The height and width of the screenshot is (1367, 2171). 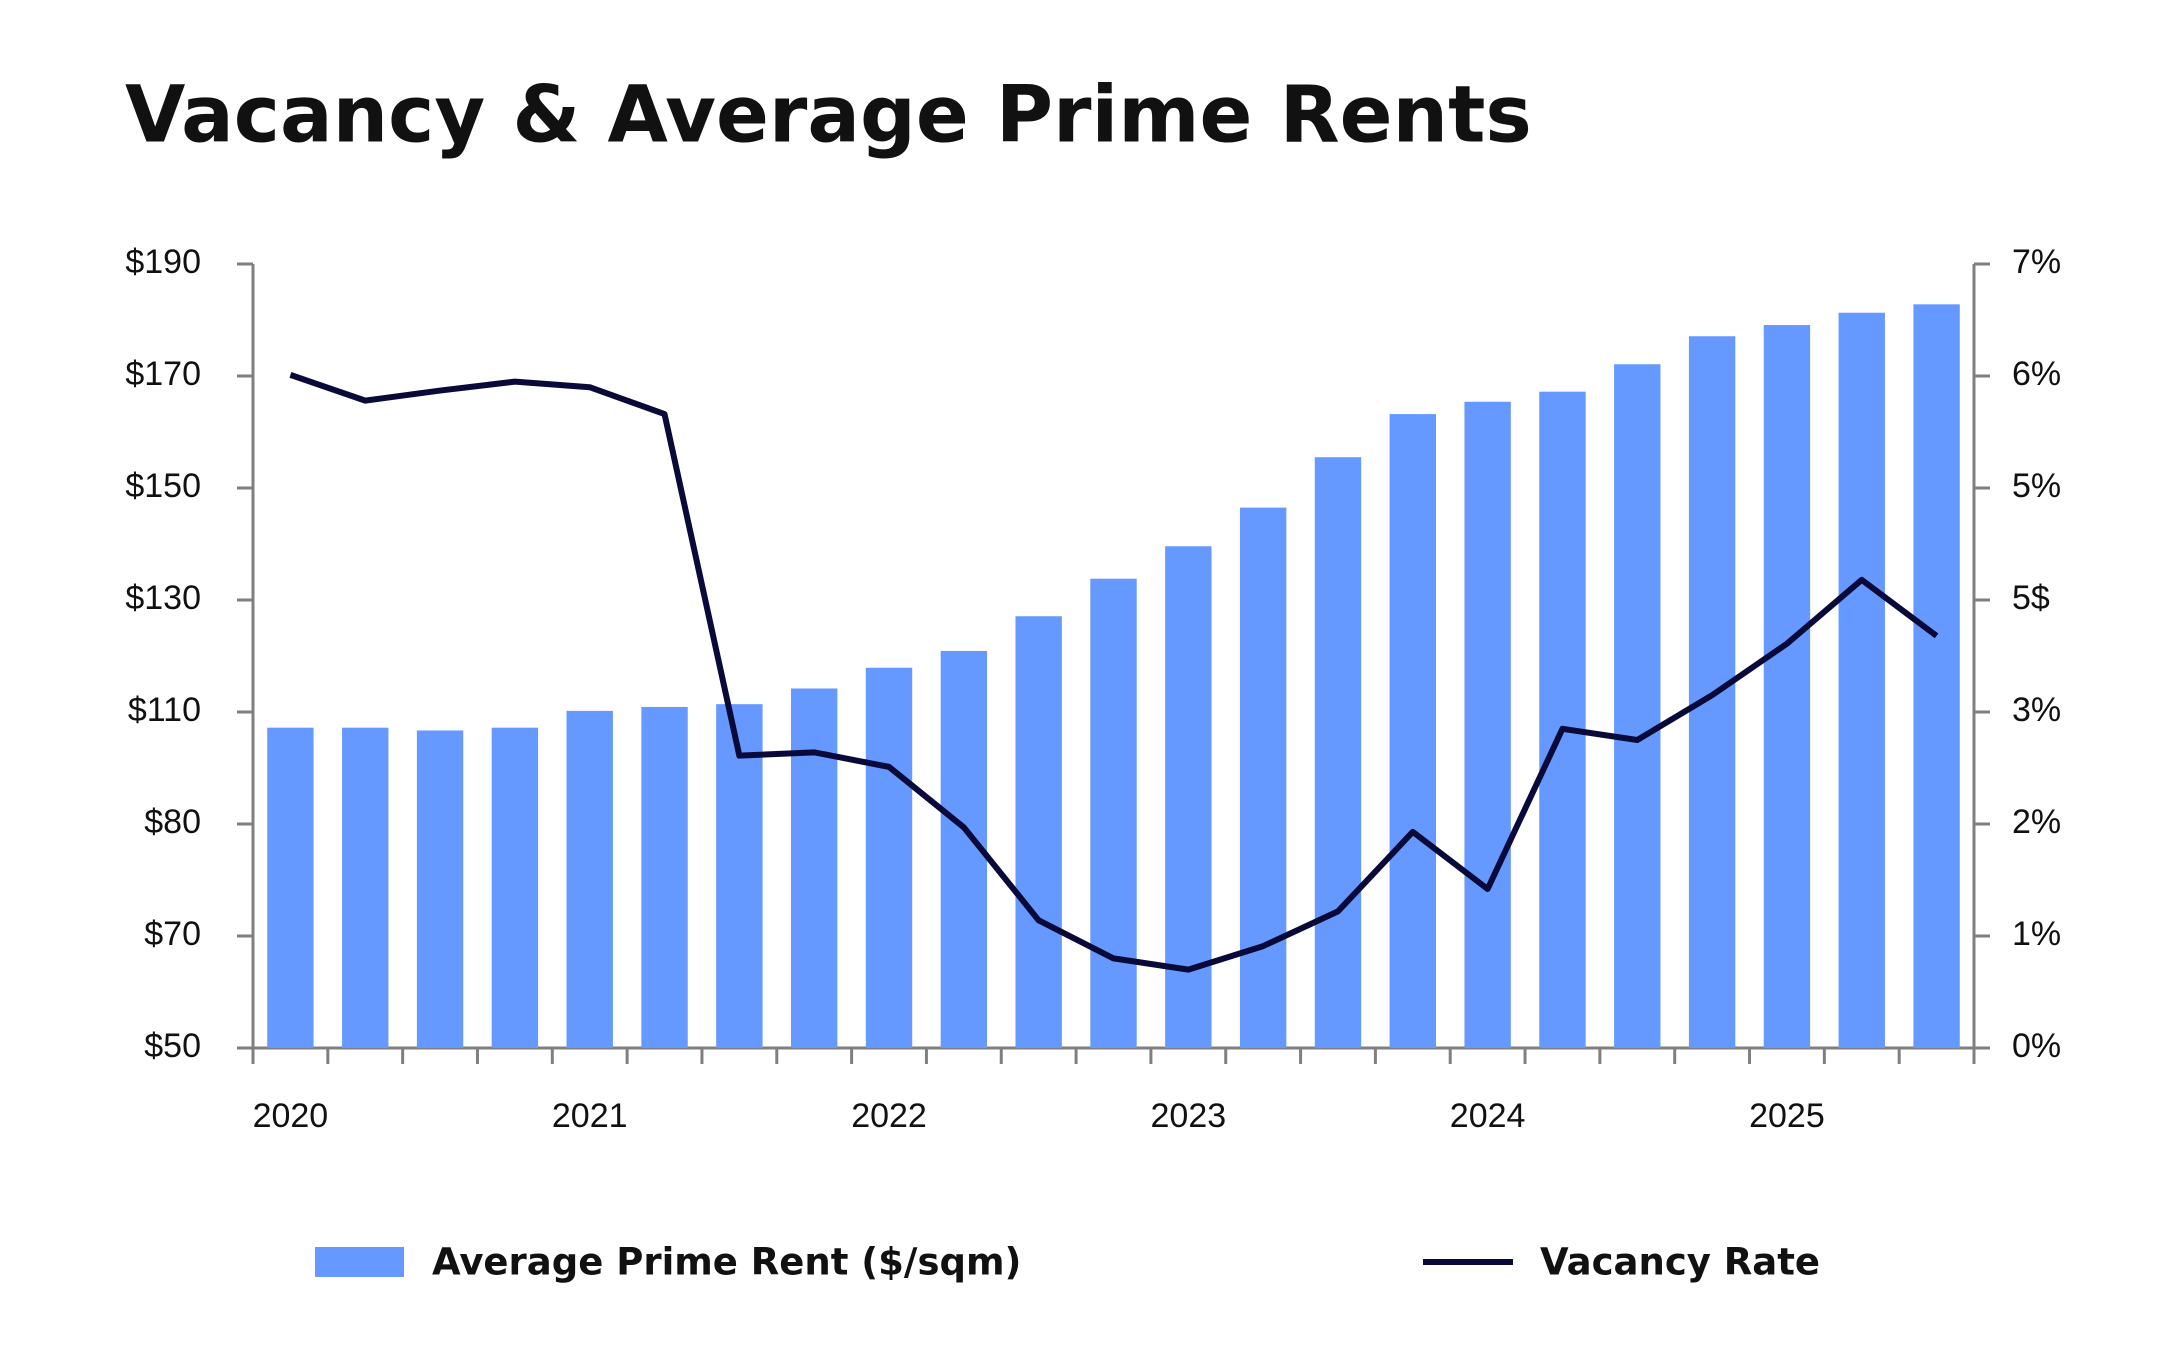 What do you see at coordinates (726, 1262) in the screenshot?
I see `legend-label: Average Prime Rent ($/sqm)` at bounding box center [726, 1262].